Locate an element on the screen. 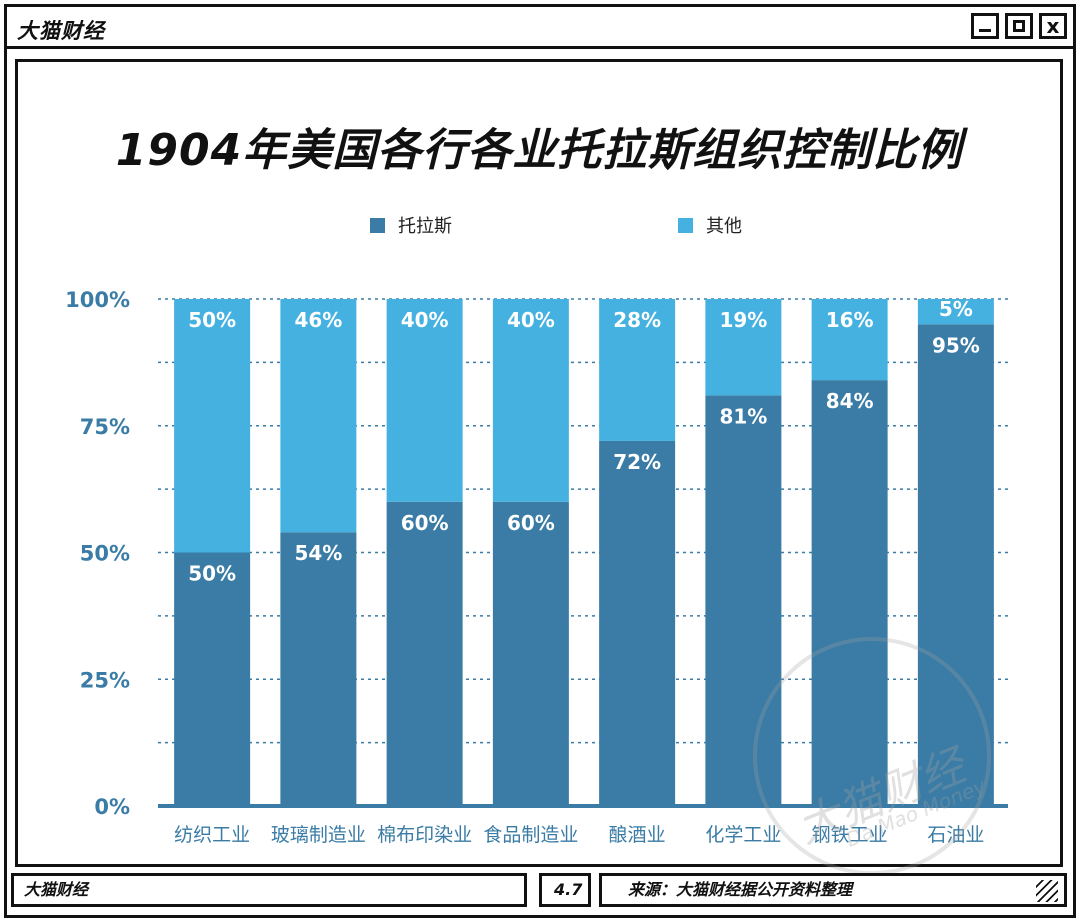  y-tick-label: 25% is located at coordinates (105, 680).